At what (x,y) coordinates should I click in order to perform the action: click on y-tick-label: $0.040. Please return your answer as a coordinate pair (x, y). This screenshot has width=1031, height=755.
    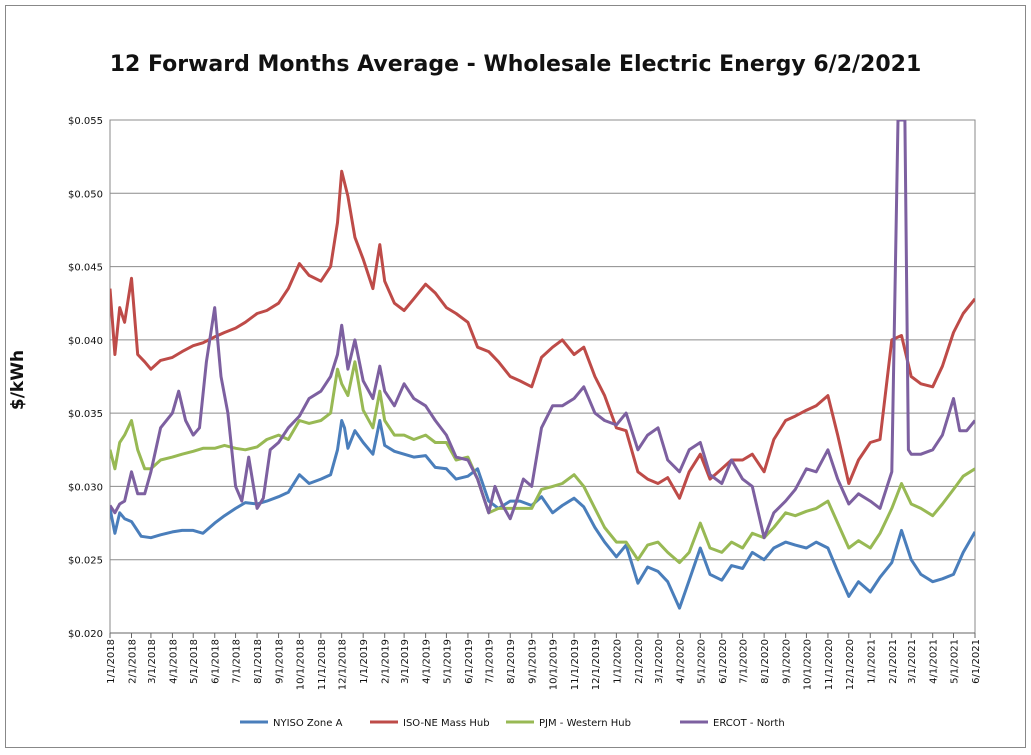
    Looking at the image, I should click on (85, 341).